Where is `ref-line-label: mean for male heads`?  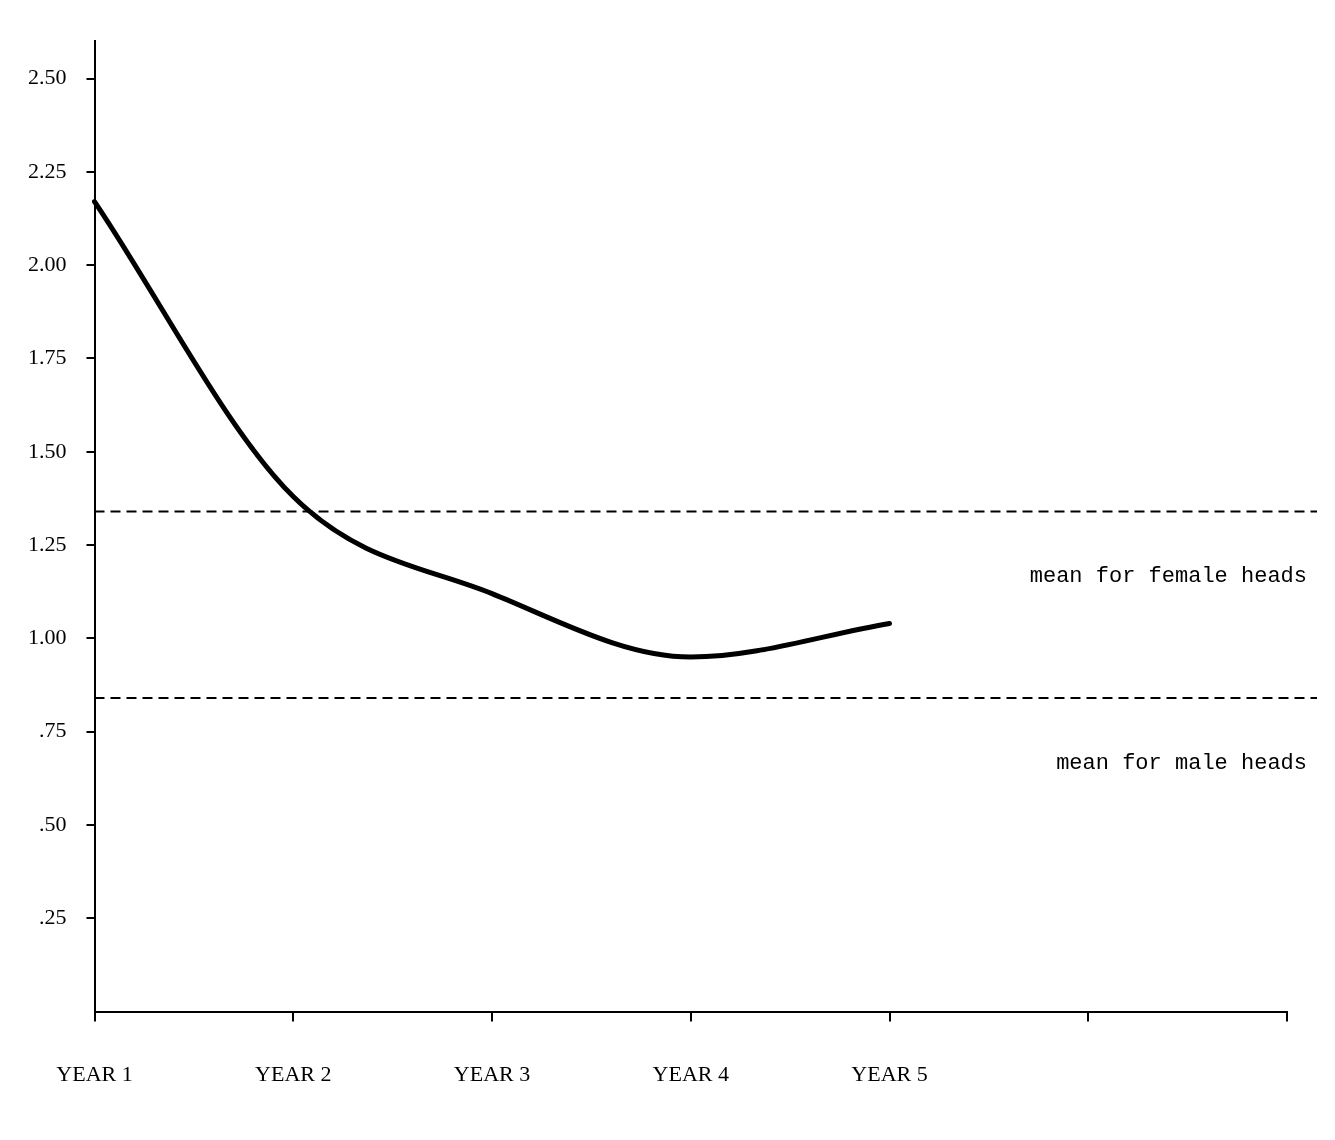 ref-line-label: mean for male heads is located at coordinates (1181, 763).